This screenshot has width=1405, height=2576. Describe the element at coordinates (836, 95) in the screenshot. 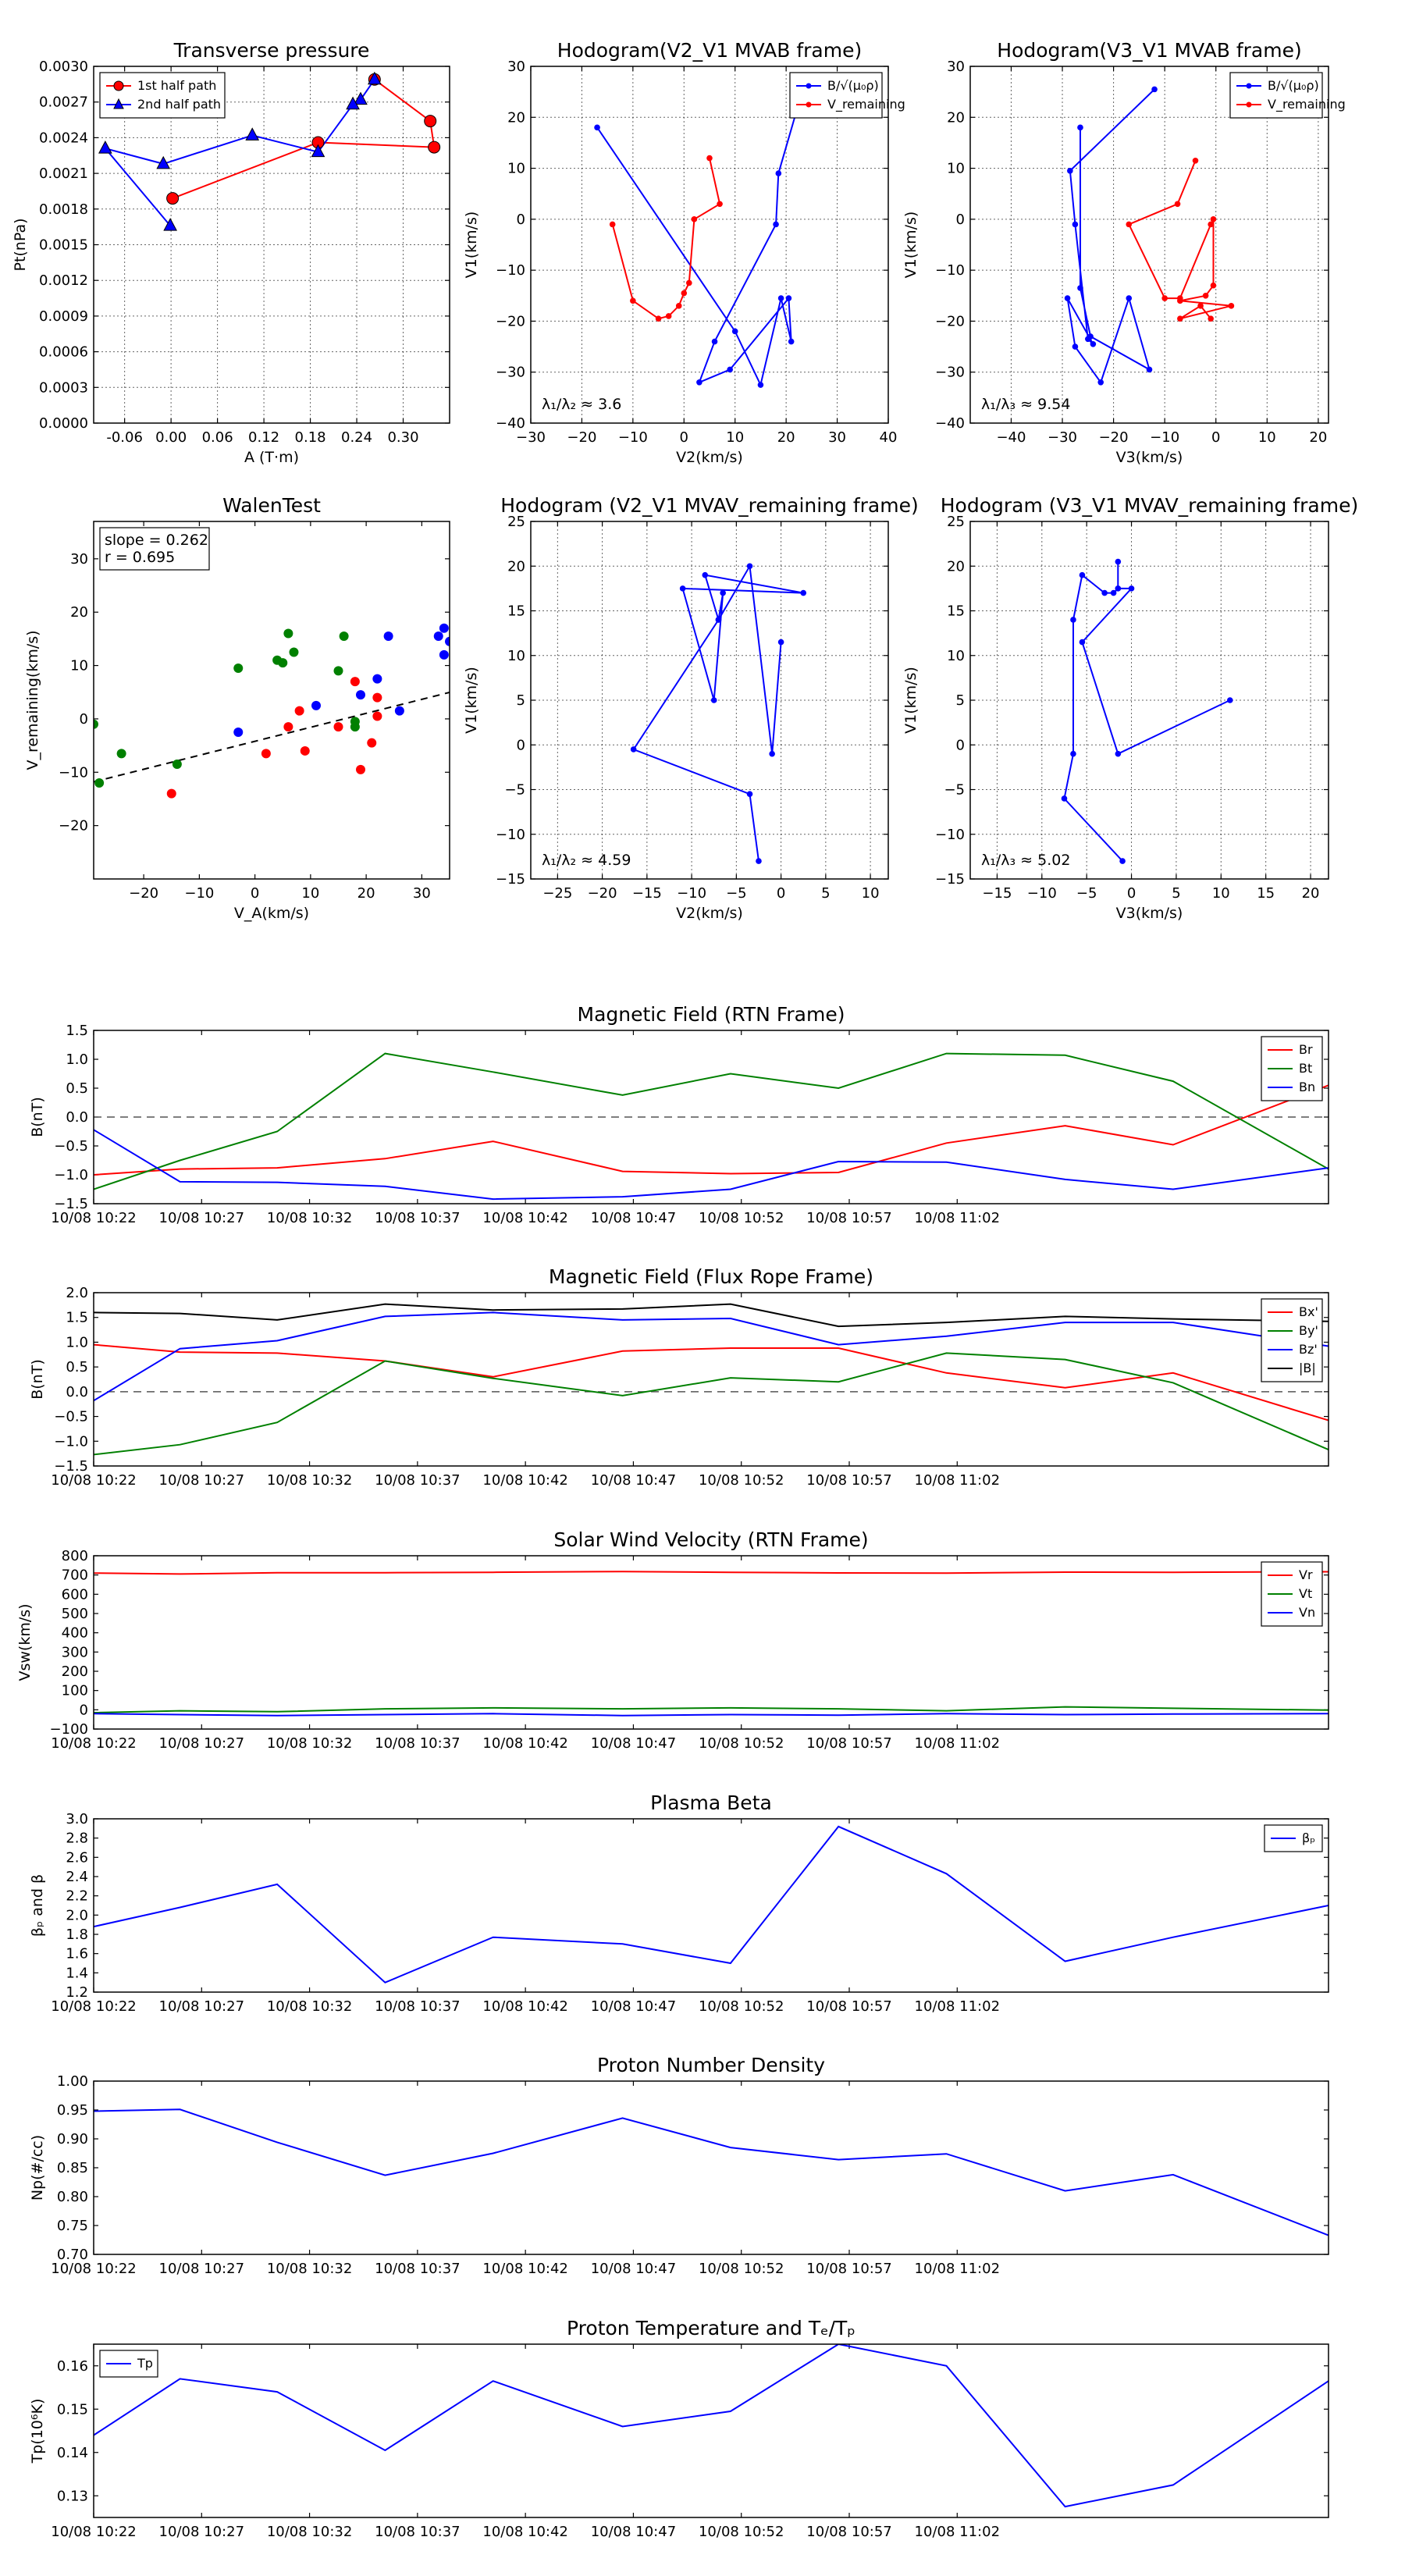

I see `hodo_v2_mvab-legend` at that location.